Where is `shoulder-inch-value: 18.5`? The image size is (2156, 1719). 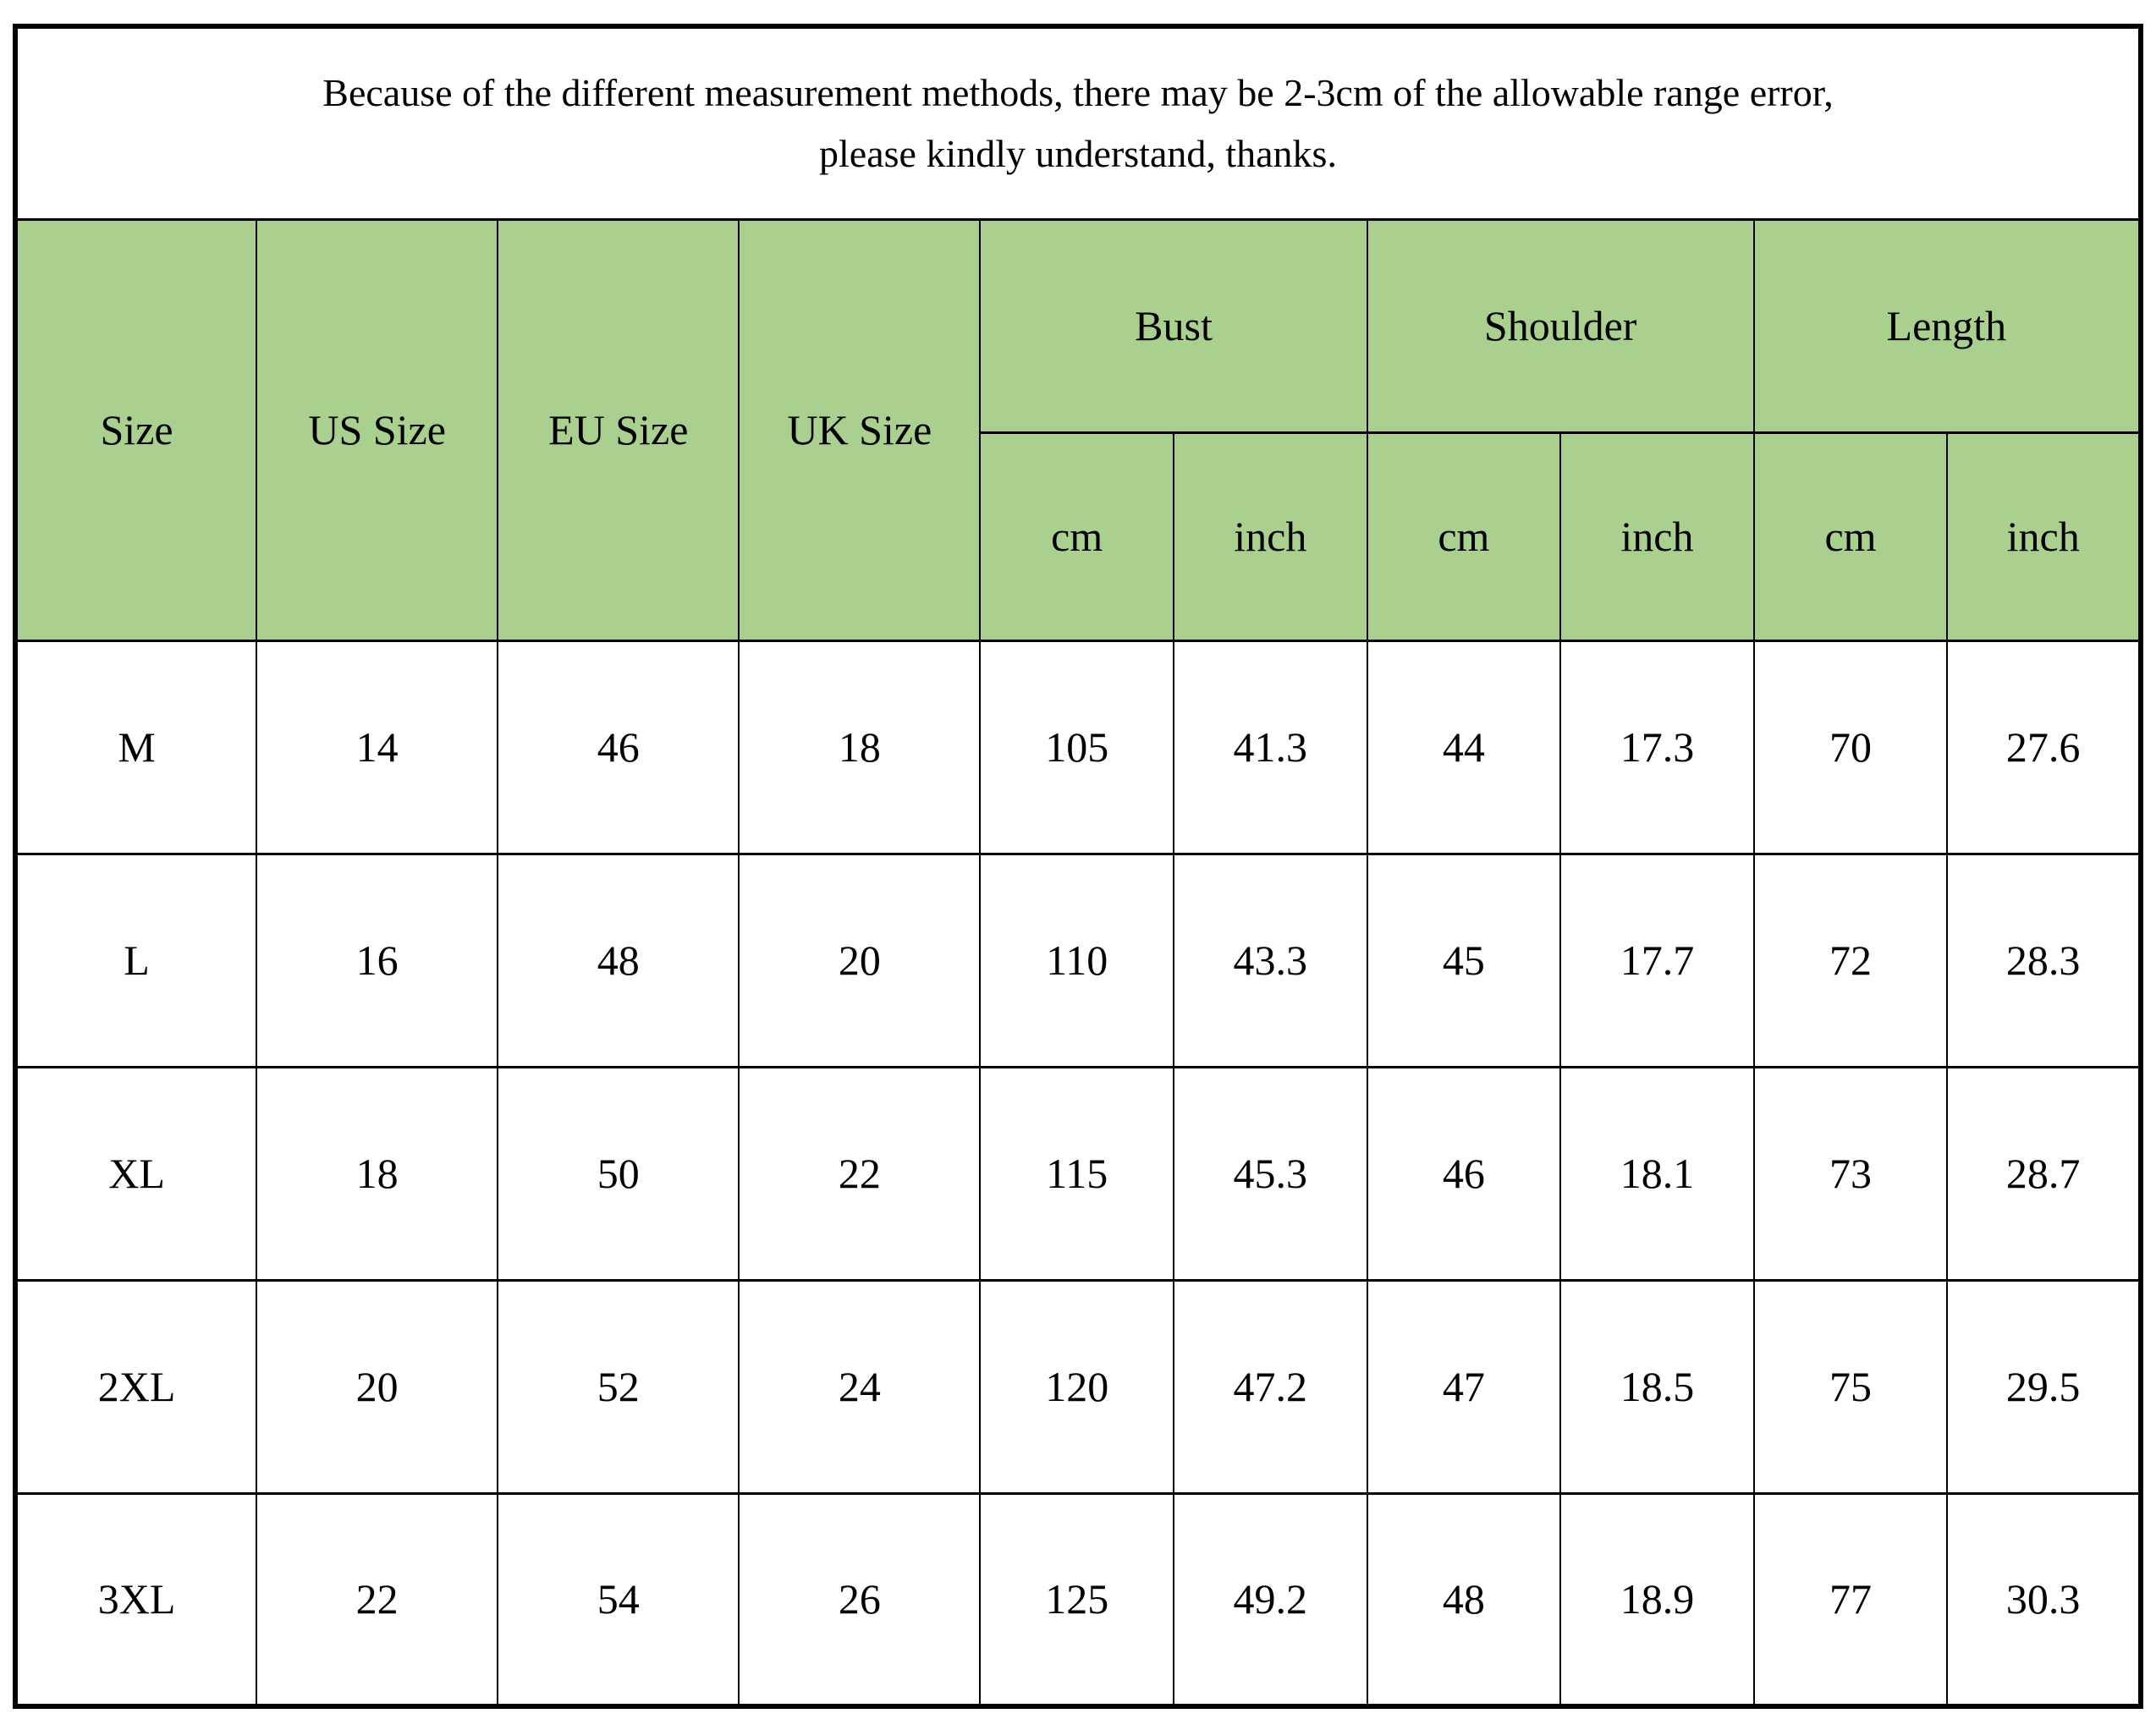
shoulder-inch-value: 18.5 is located at coordinates (1657, 1387).